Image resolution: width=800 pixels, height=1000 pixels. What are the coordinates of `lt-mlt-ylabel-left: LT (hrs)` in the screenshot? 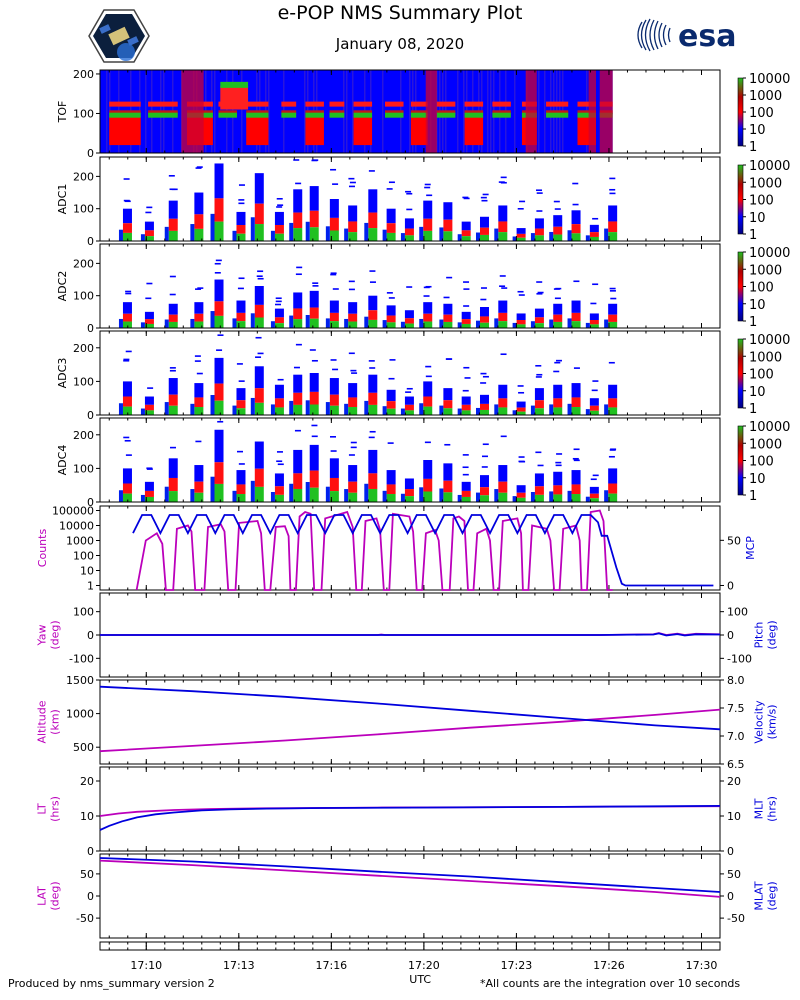 It's located at (49, 809).